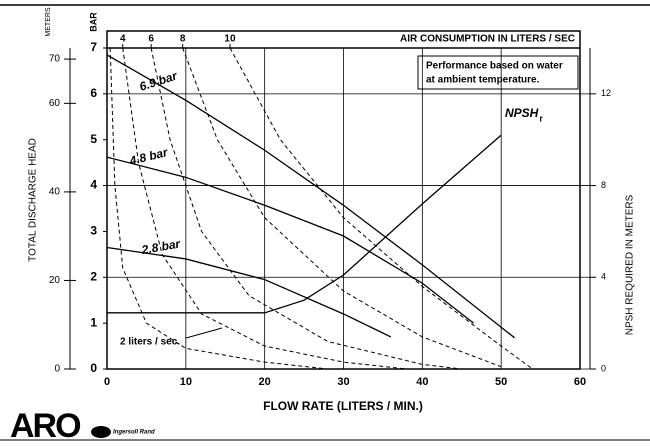  I want to click on y-axis-title: TOTAL DISCHARGE HEAD, so click(33, 200).